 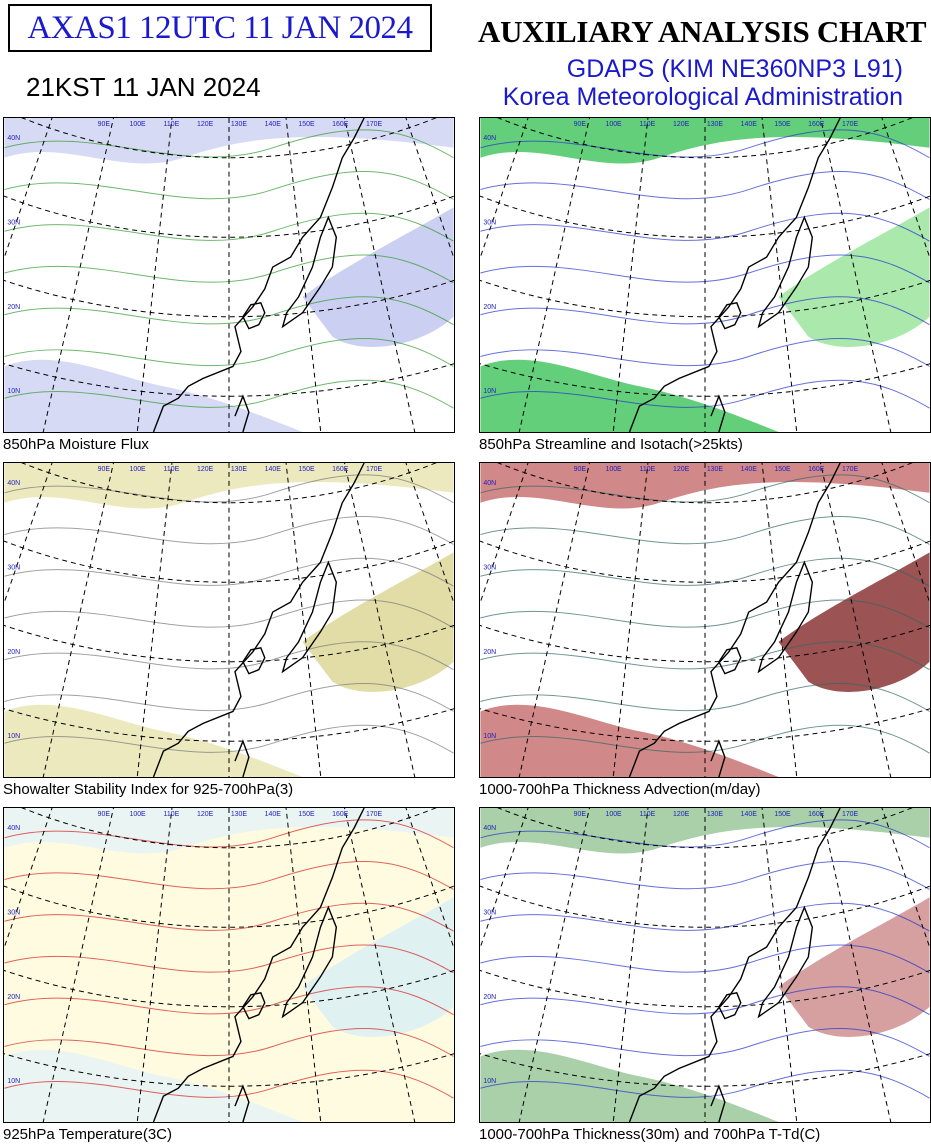 I want to click on panel-caption: 925hPa Temperature(3C), so click(x=87, y=1134).